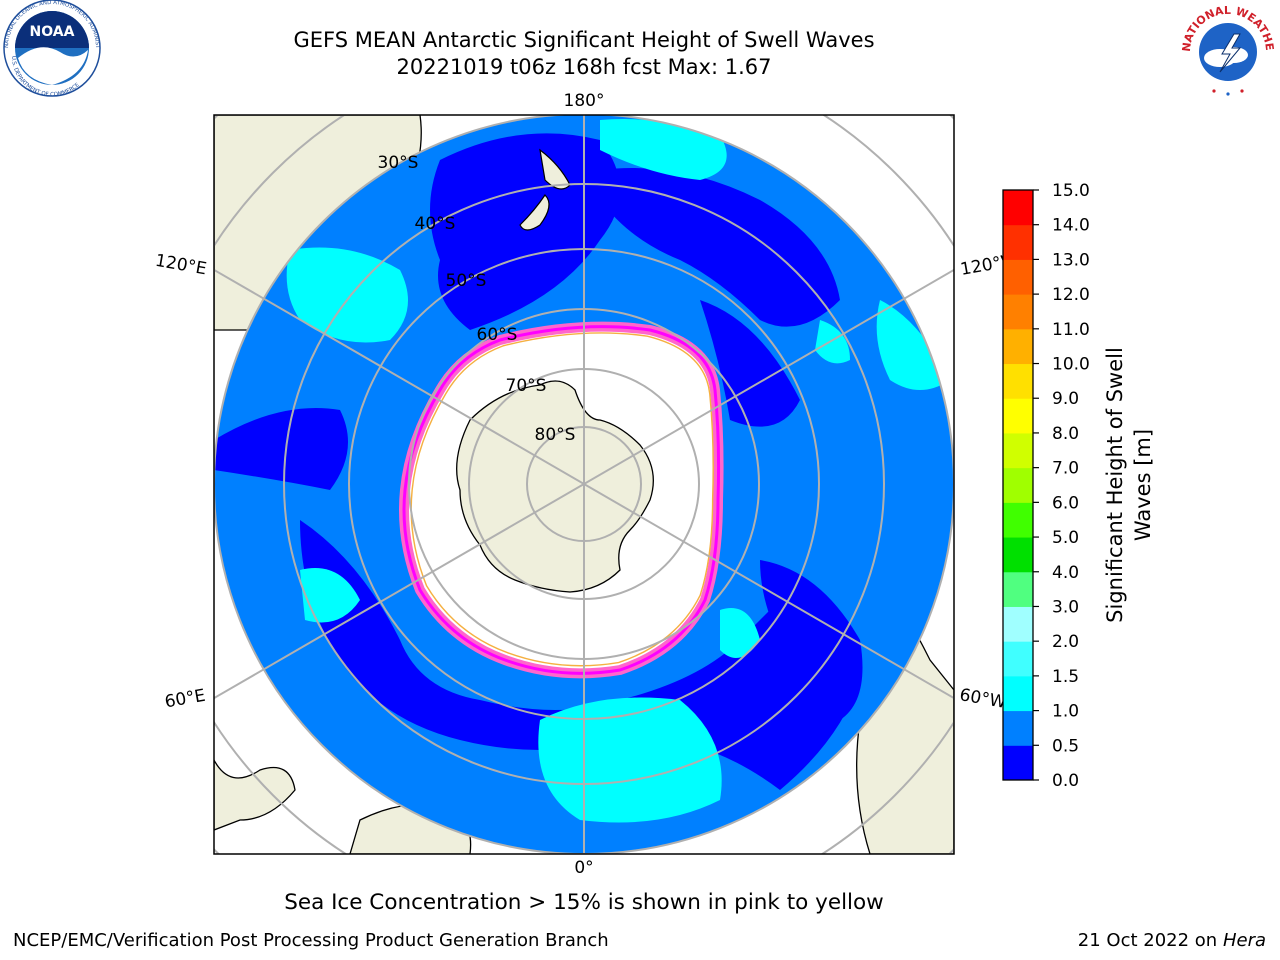 The height and width of the screenshot is (960, 1280). What do you see at coordinates (983, 699) in the screenshot?
I see `lon-label-60w: 60°W` at bounding box center [983, 699].